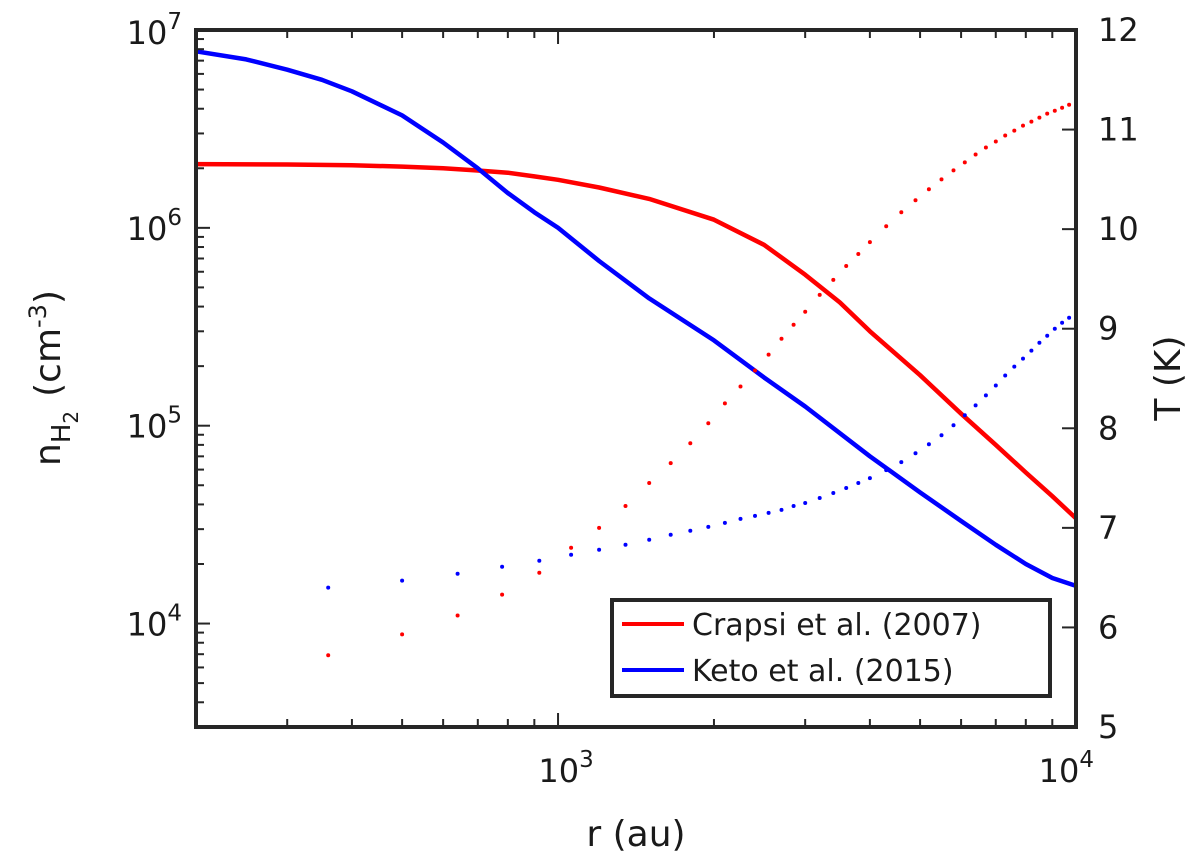 The height and width of the screenshot is (857, 1200). I want to click on ylabel-units-exp: -3, so click(38, 316).